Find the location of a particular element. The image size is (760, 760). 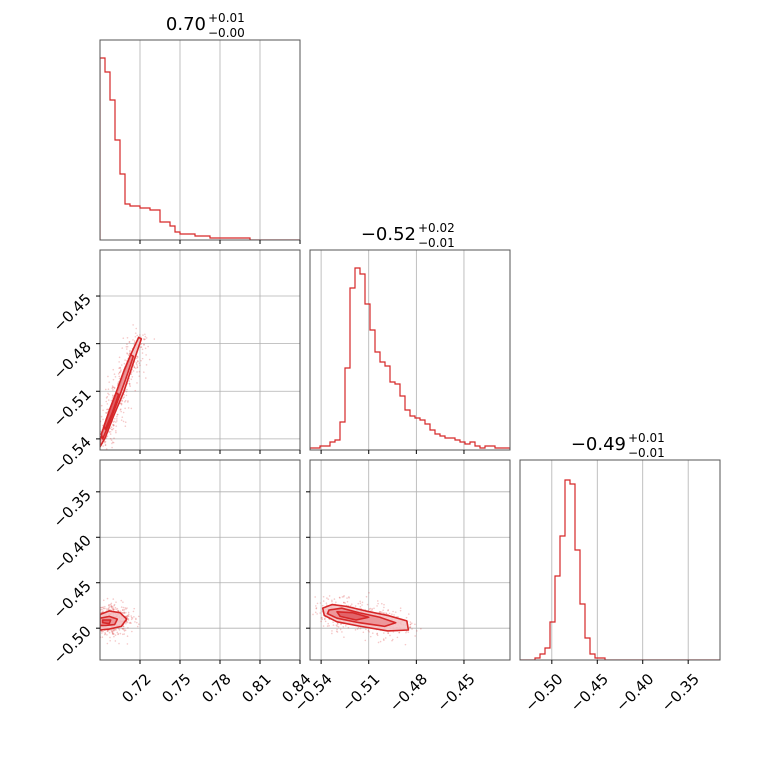

x-tick-label: −0.50 is located at coordinates (543, 692).